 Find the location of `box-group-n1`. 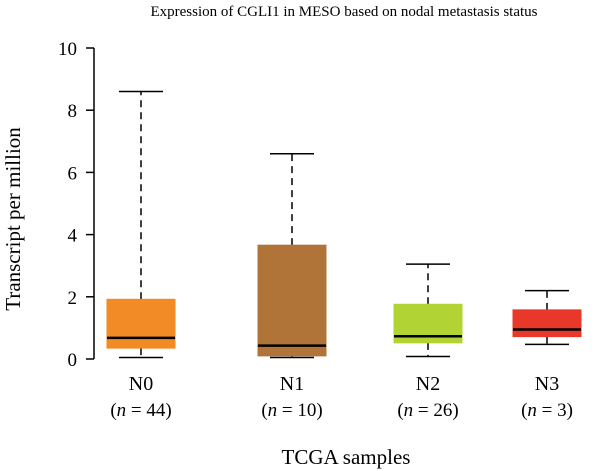

box-group-n1 is located at coordinates (292, 255).